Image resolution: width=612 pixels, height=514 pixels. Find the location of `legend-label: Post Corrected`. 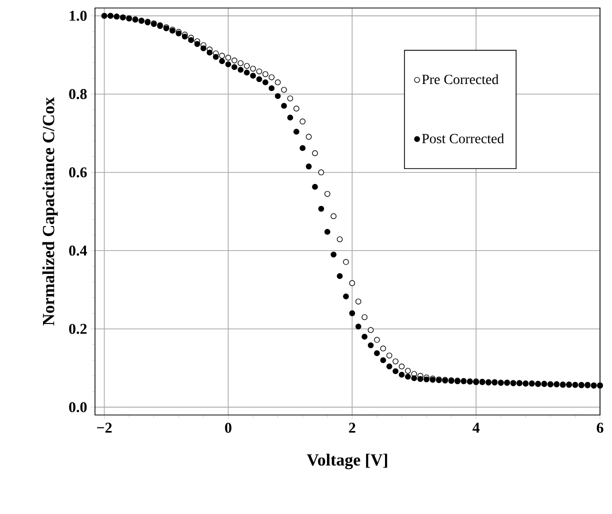

legend-label: Post Corrected is located at coordinates (463, 138).